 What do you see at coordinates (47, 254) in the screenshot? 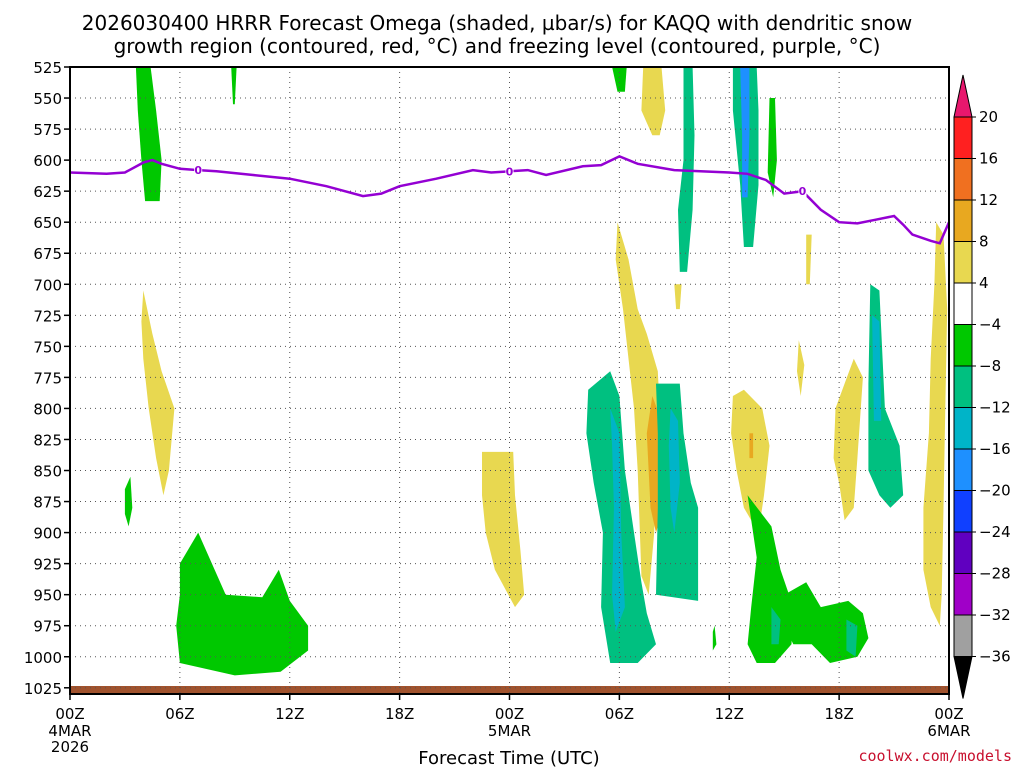
I see `y-tick-label-675: 675` at bounding box center [47, 254].